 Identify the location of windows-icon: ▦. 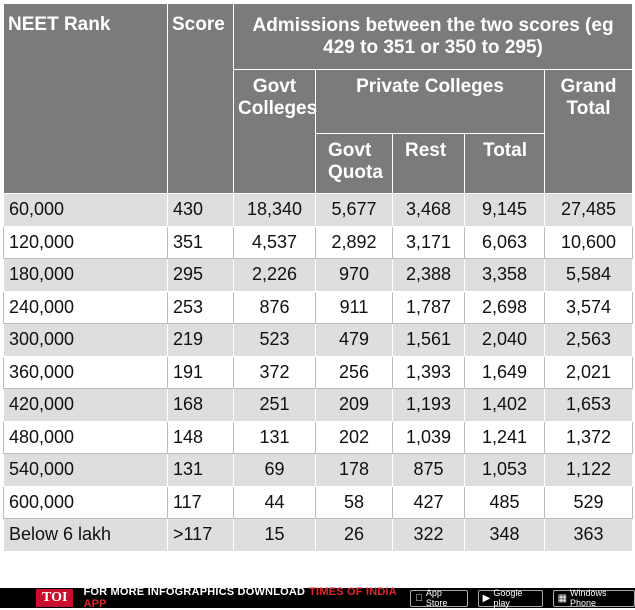
(561, 598).